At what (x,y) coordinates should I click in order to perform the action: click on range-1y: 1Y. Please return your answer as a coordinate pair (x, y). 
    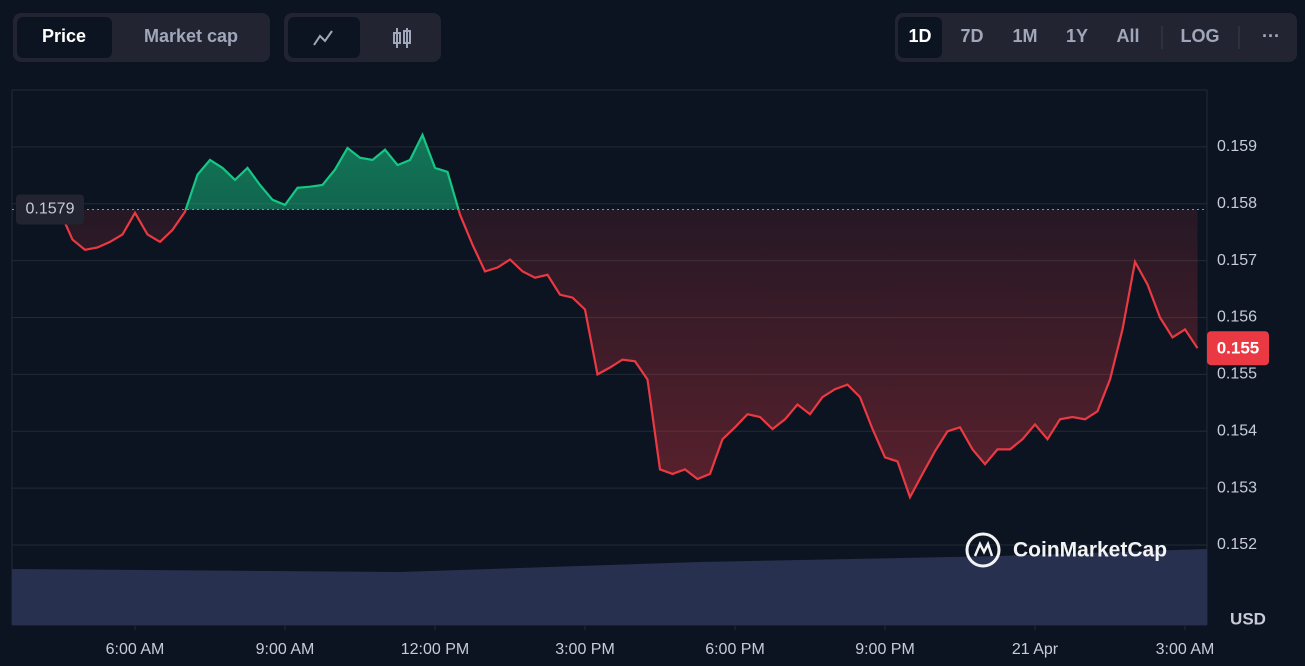
    Looking at the image, I should click on (1077, 36).